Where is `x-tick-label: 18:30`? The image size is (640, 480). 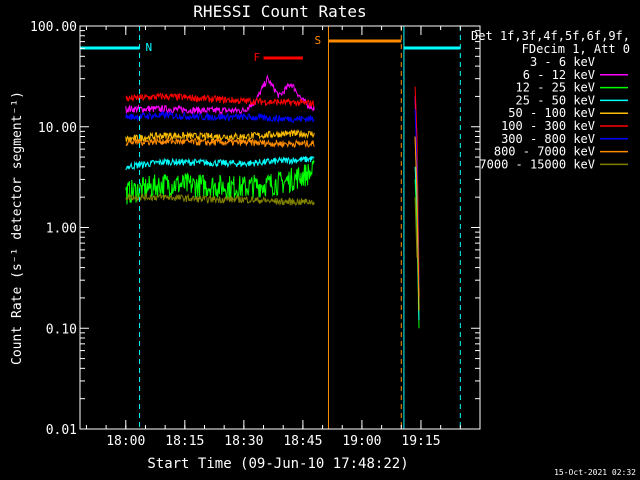
x-tick-label: 18:30 is located at coordinates (243, 441).